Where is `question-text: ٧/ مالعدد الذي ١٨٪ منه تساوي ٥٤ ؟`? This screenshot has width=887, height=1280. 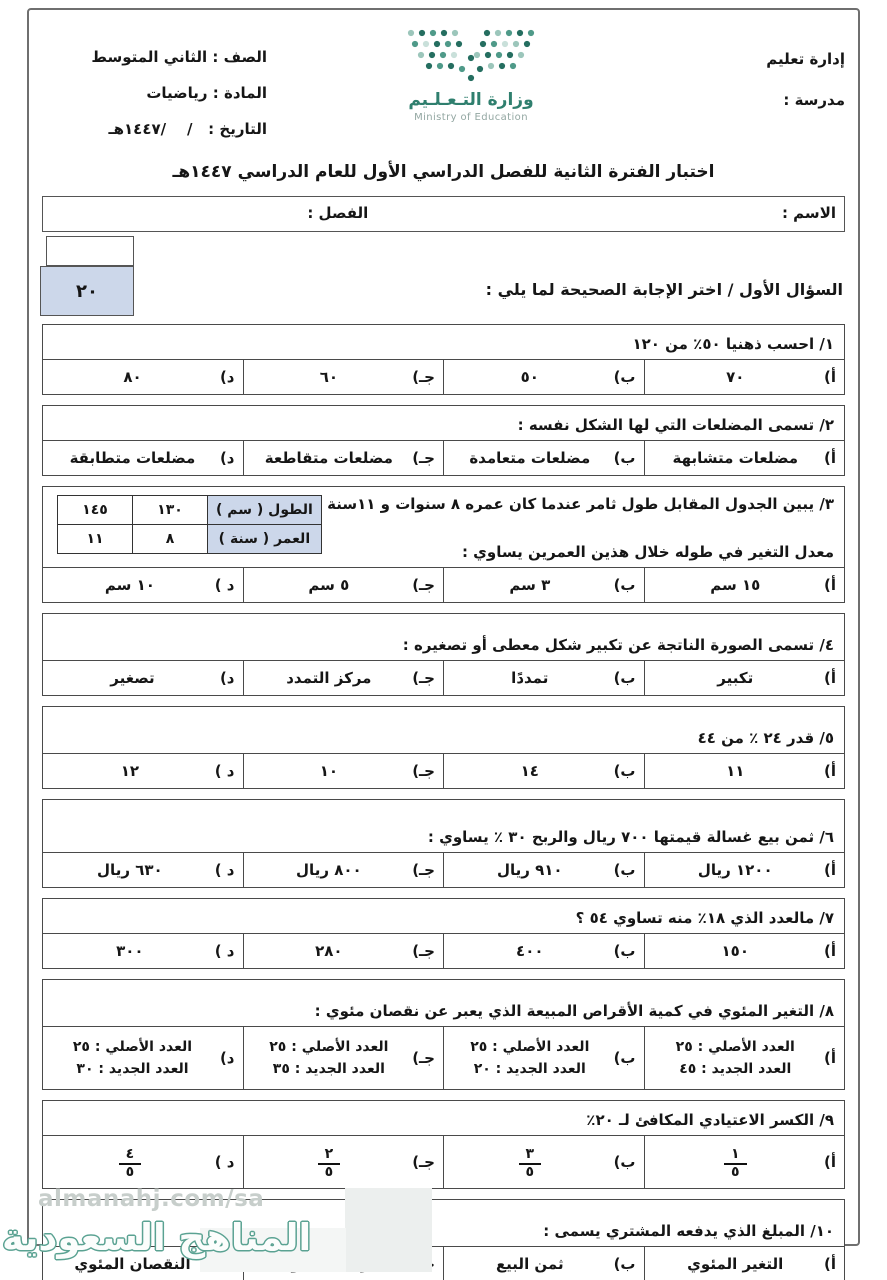
question-text: ٧/ مالعدد الذي ١٨٪ منه تساوي ٥٤ ؟ is located at coordinates (704, 918).